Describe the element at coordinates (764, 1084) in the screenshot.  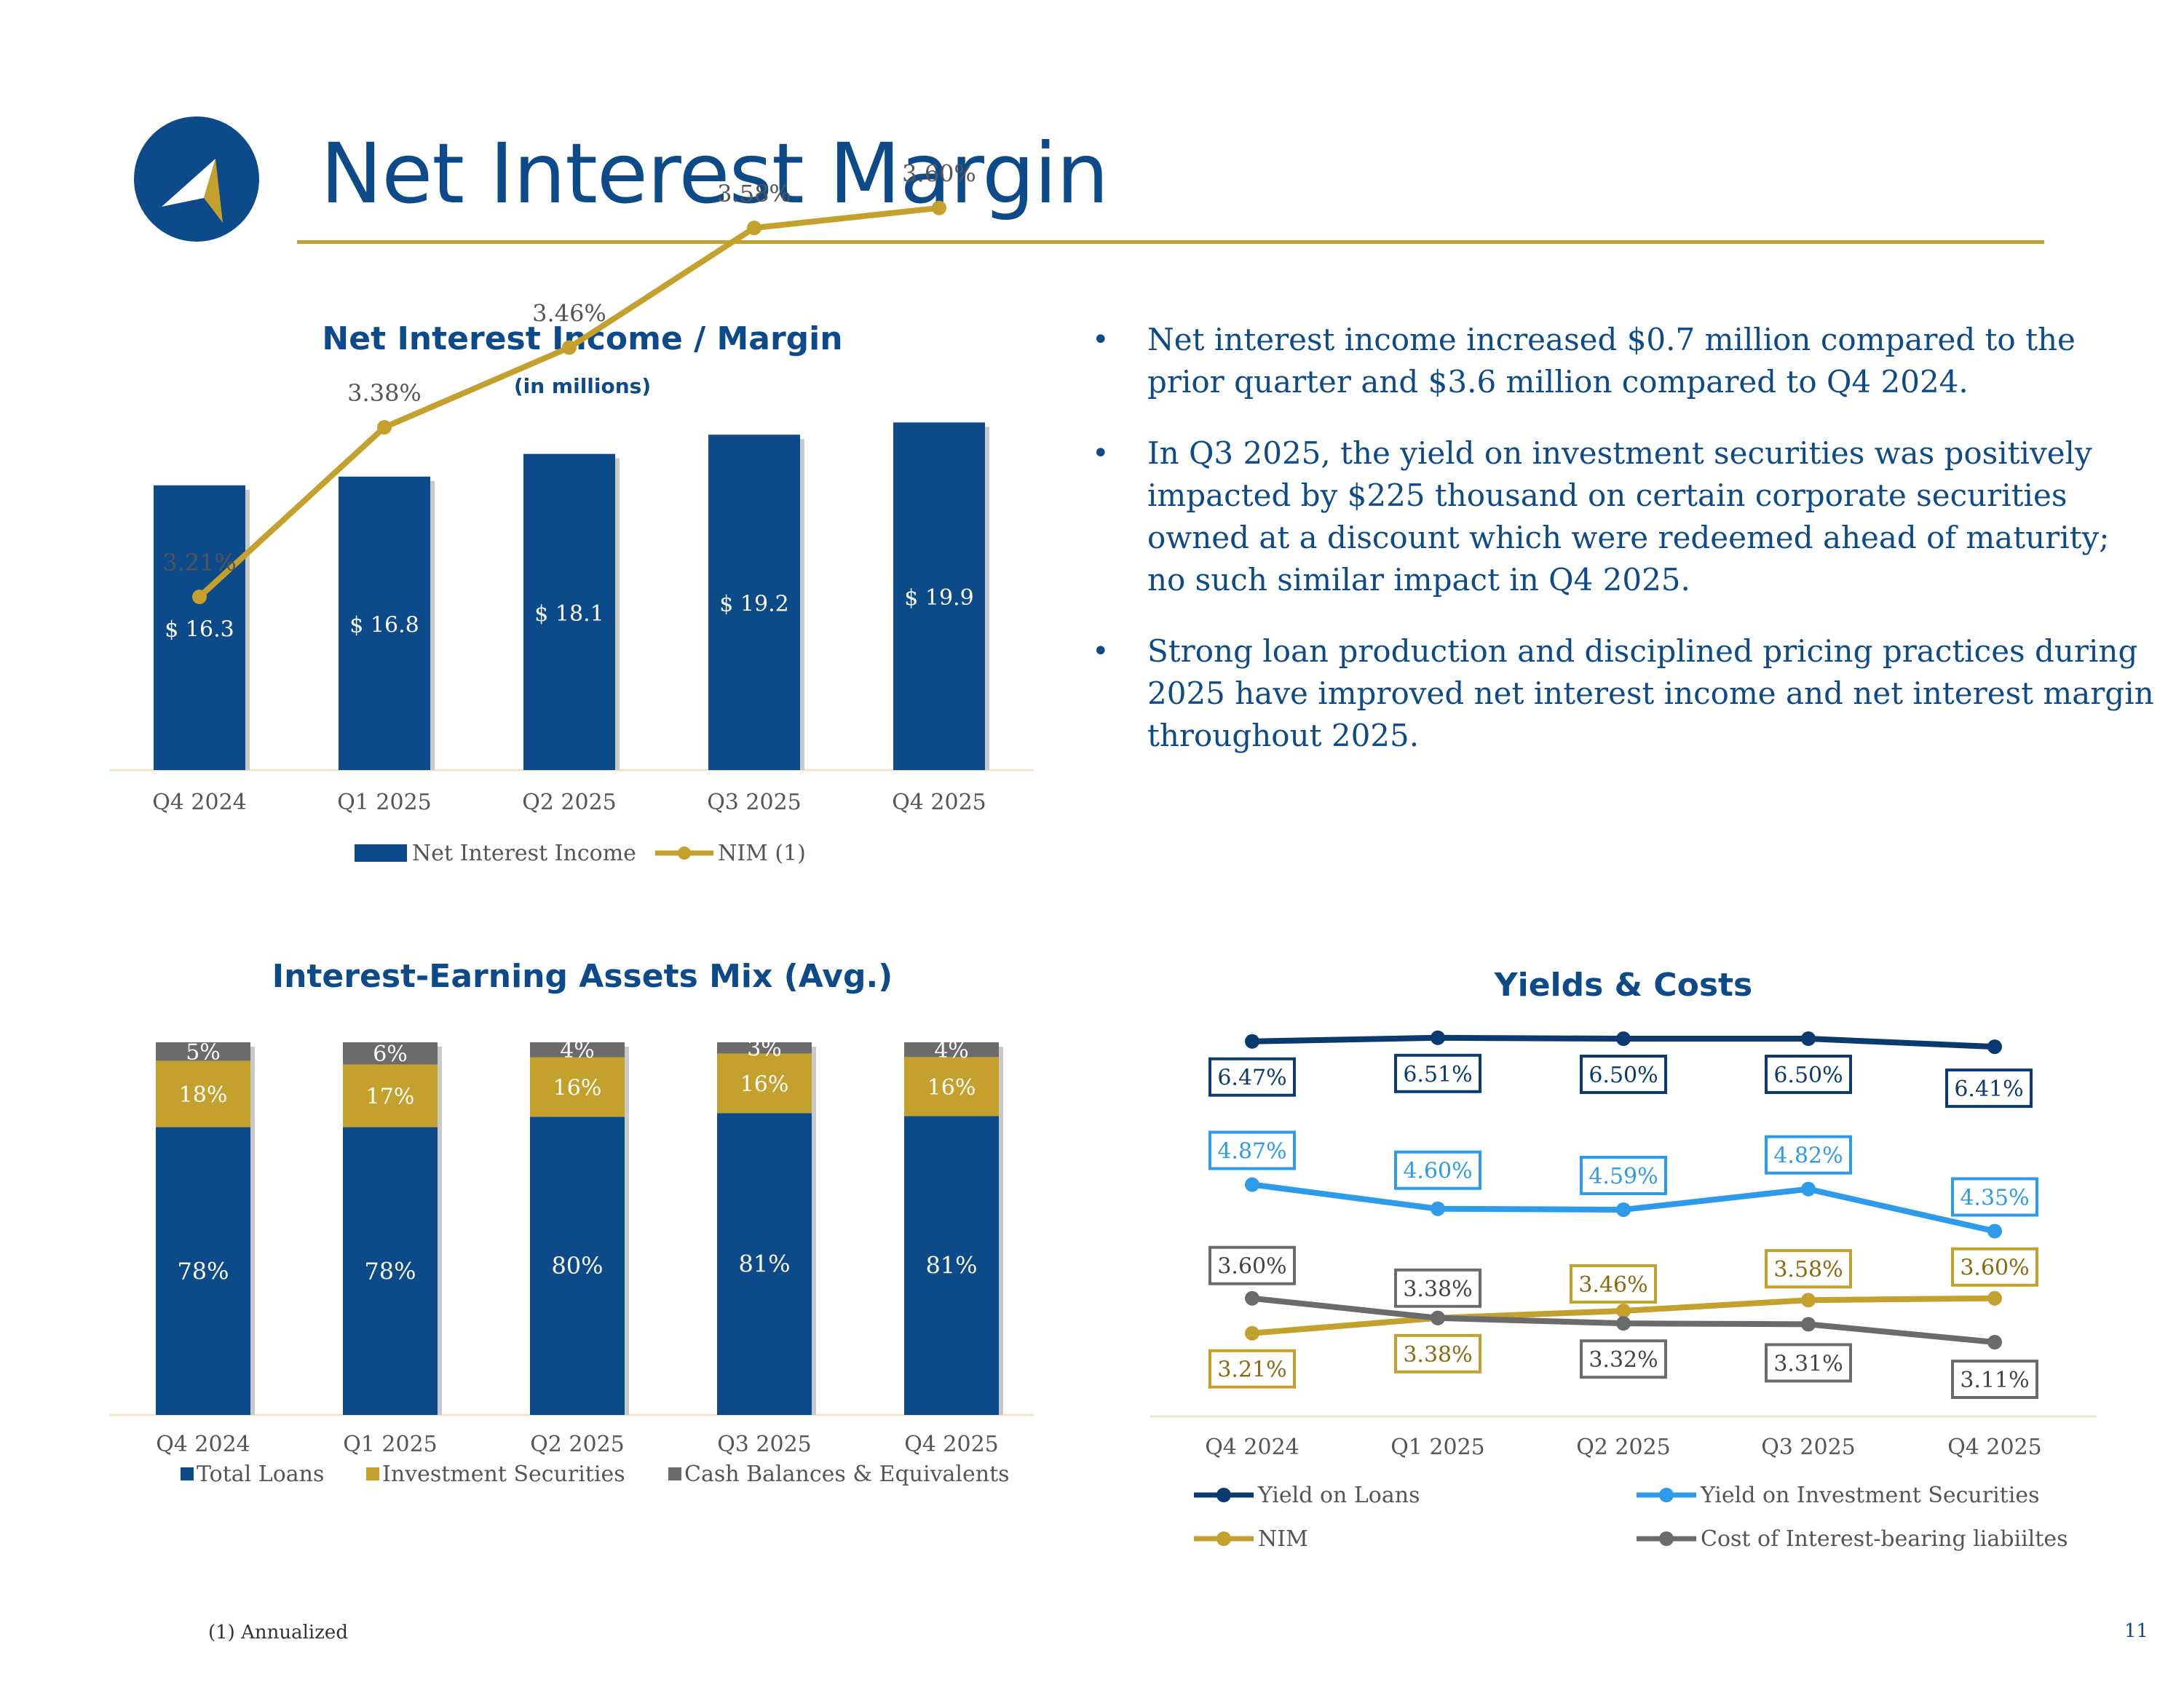
I see `segment-label: 16%` at that location.